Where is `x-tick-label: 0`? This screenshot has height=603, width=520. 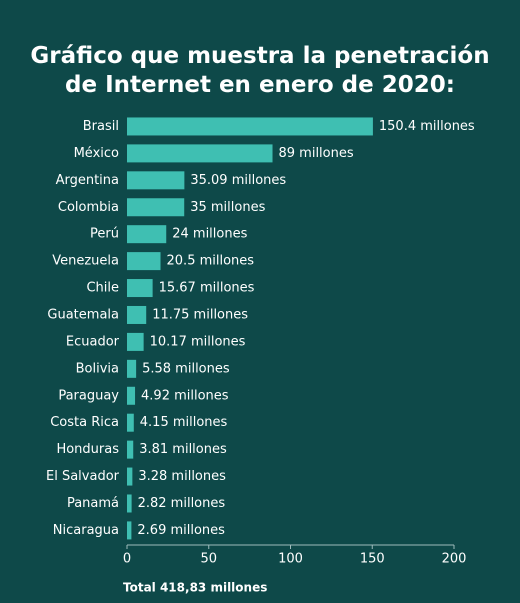 x-tick-label: 0 is located at coordinates (127, 559).